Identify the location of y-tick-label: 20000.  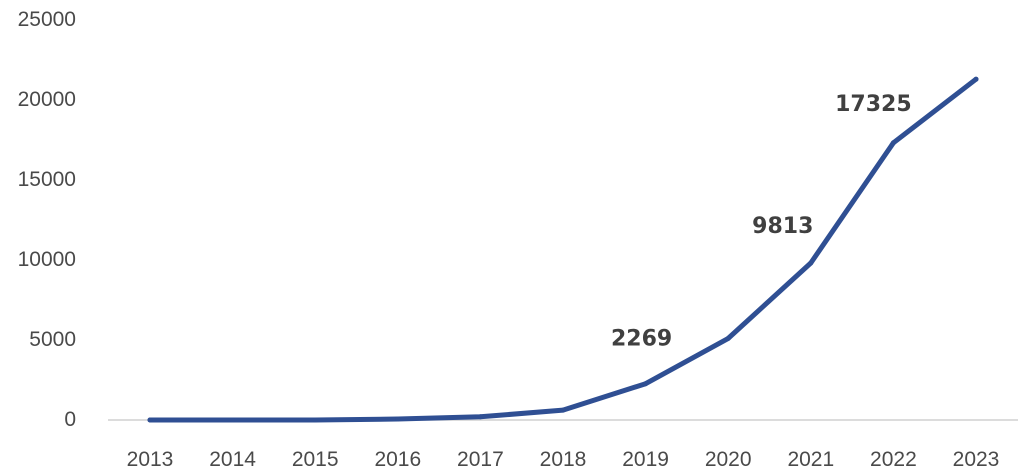
(47, 99).